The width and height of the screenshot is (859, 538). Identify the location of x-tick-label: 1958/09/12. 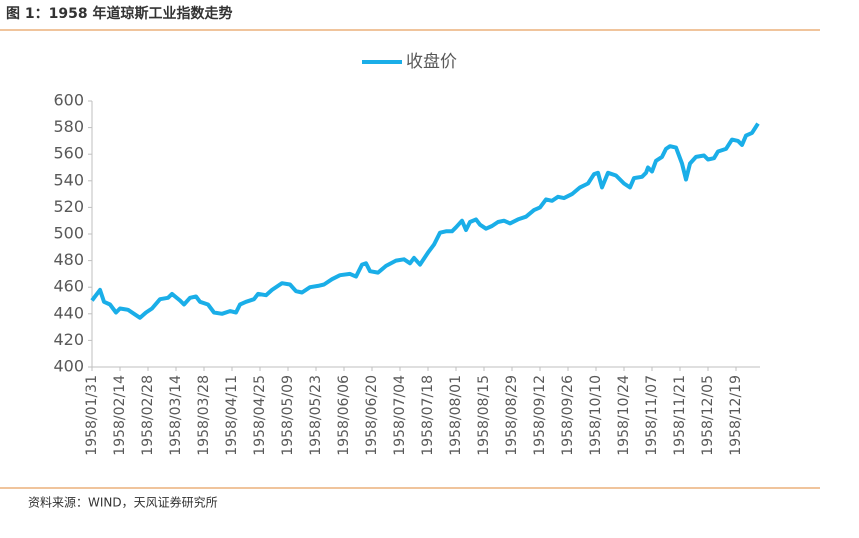
(540, 415).